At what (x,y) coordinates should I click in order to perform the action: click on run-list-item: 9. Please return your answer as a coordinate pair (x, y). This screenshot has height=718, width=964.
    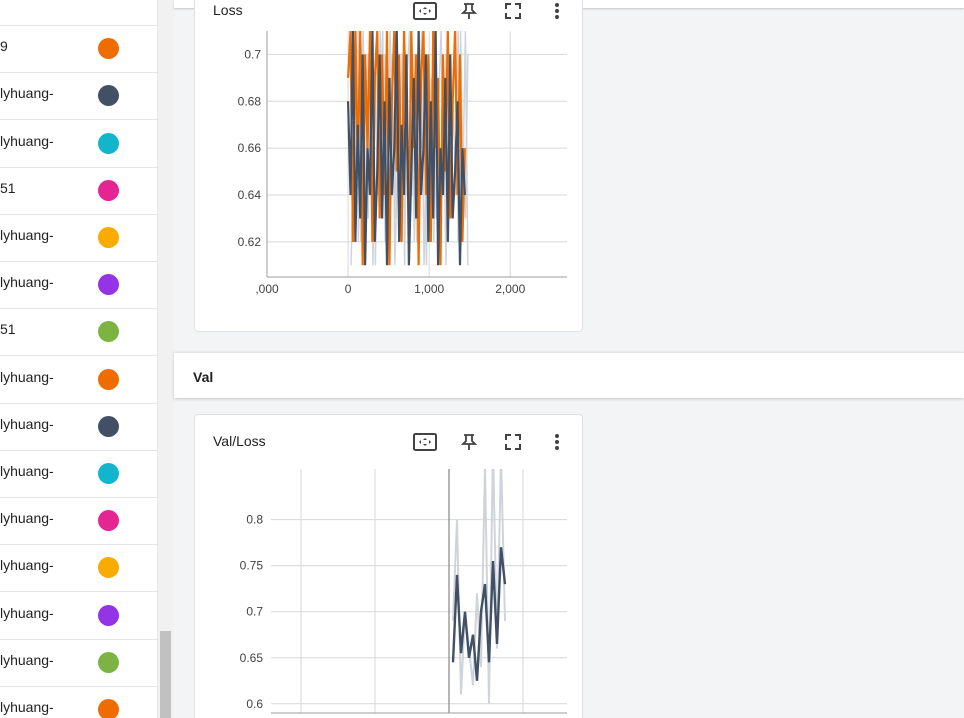
    Looking at the image, I should click on (78, 50).